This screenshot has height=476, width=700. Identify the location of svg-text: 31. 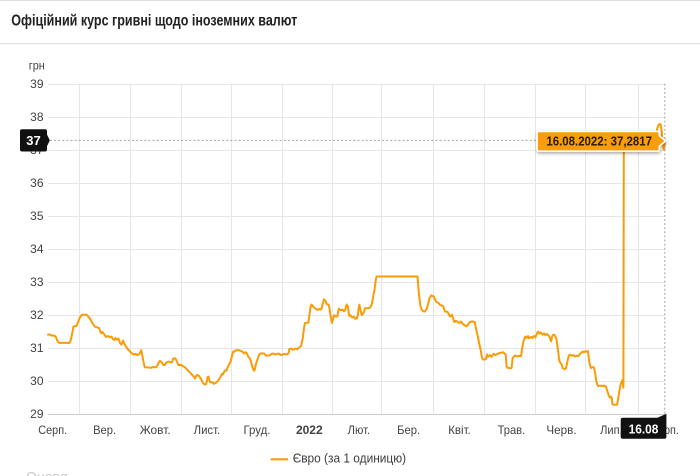
(37, 348).